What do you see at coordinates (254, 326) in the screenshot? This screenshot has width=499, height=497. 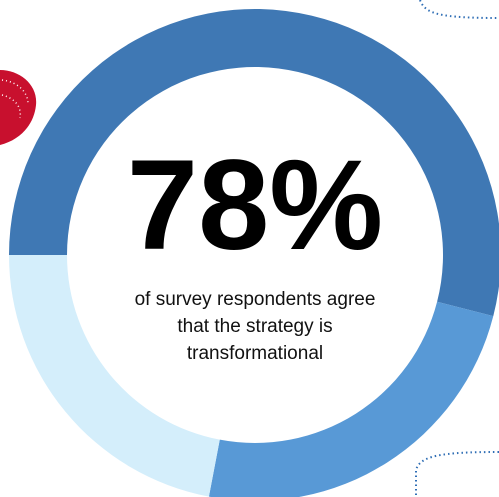 I see `caption-line: that the strategy is` at bounding box center [254, 326].